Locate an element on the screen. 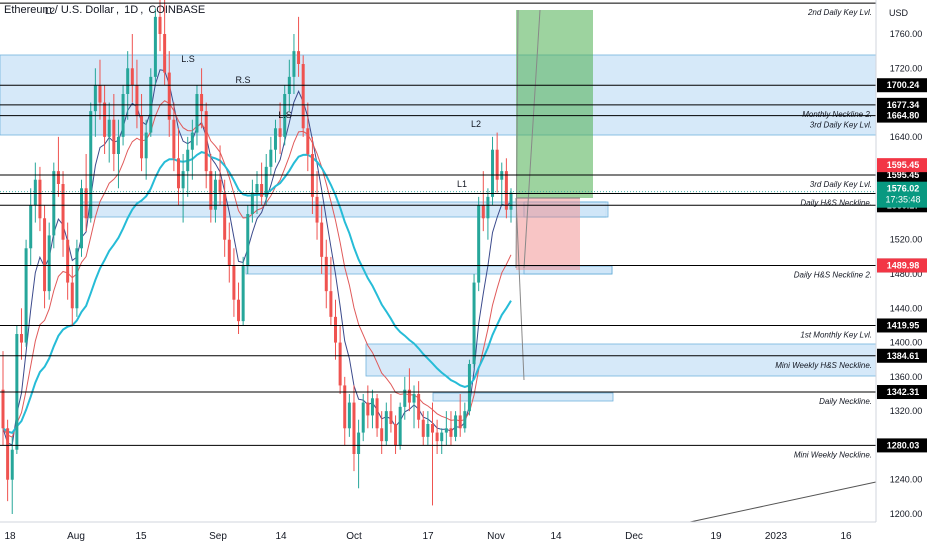 The height and width of the screenshot is (550, 932). time-tick: Sep is located at coordinates (218, 536).